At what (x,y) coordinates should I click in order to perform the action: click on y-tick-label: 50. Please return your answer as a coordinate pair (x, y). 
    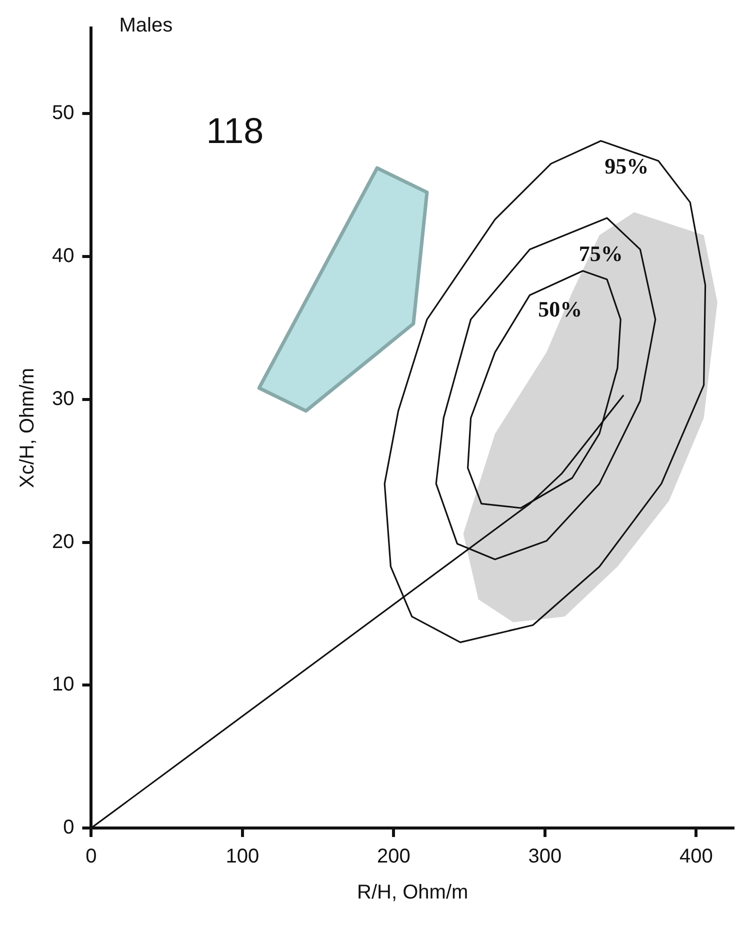
    Looking at the image, I should click on (63, 113).